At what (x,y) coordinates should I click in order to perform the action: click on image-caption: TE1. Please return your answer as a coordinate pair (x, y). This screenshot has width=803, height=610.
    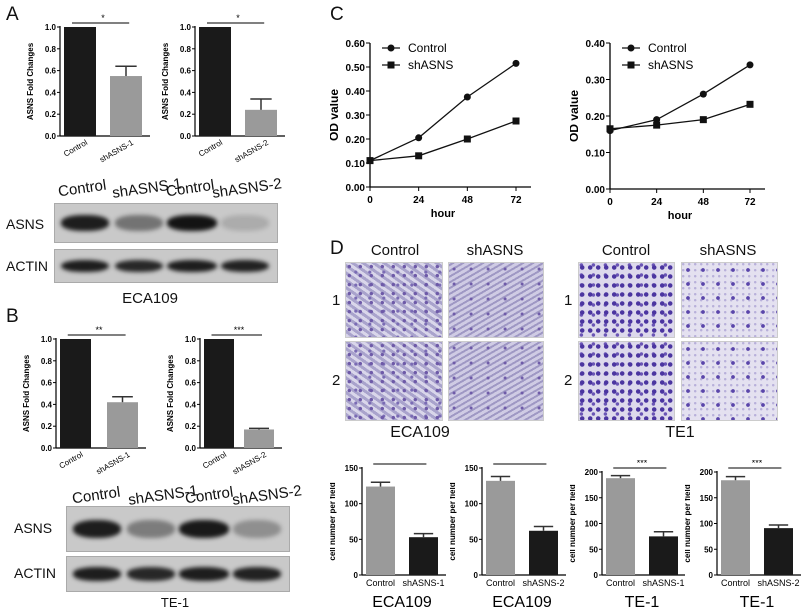
    Looking at the image, I should click on (680, 432).